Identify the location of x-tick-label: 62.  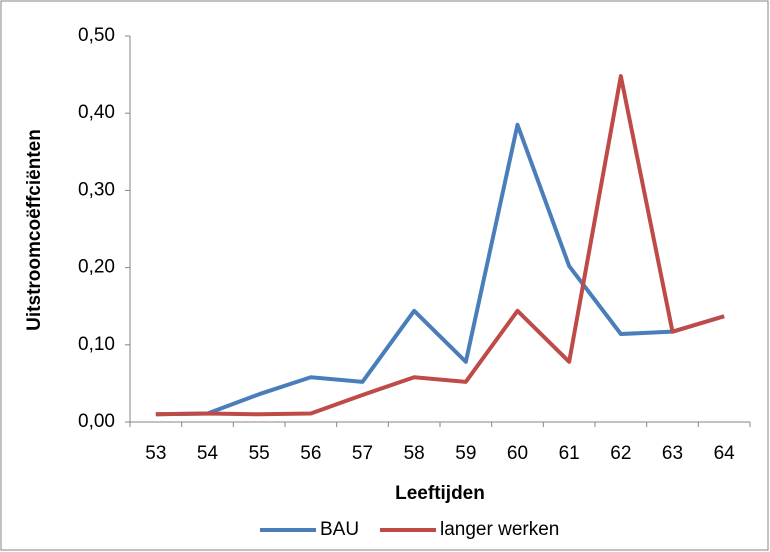
(620, 453).